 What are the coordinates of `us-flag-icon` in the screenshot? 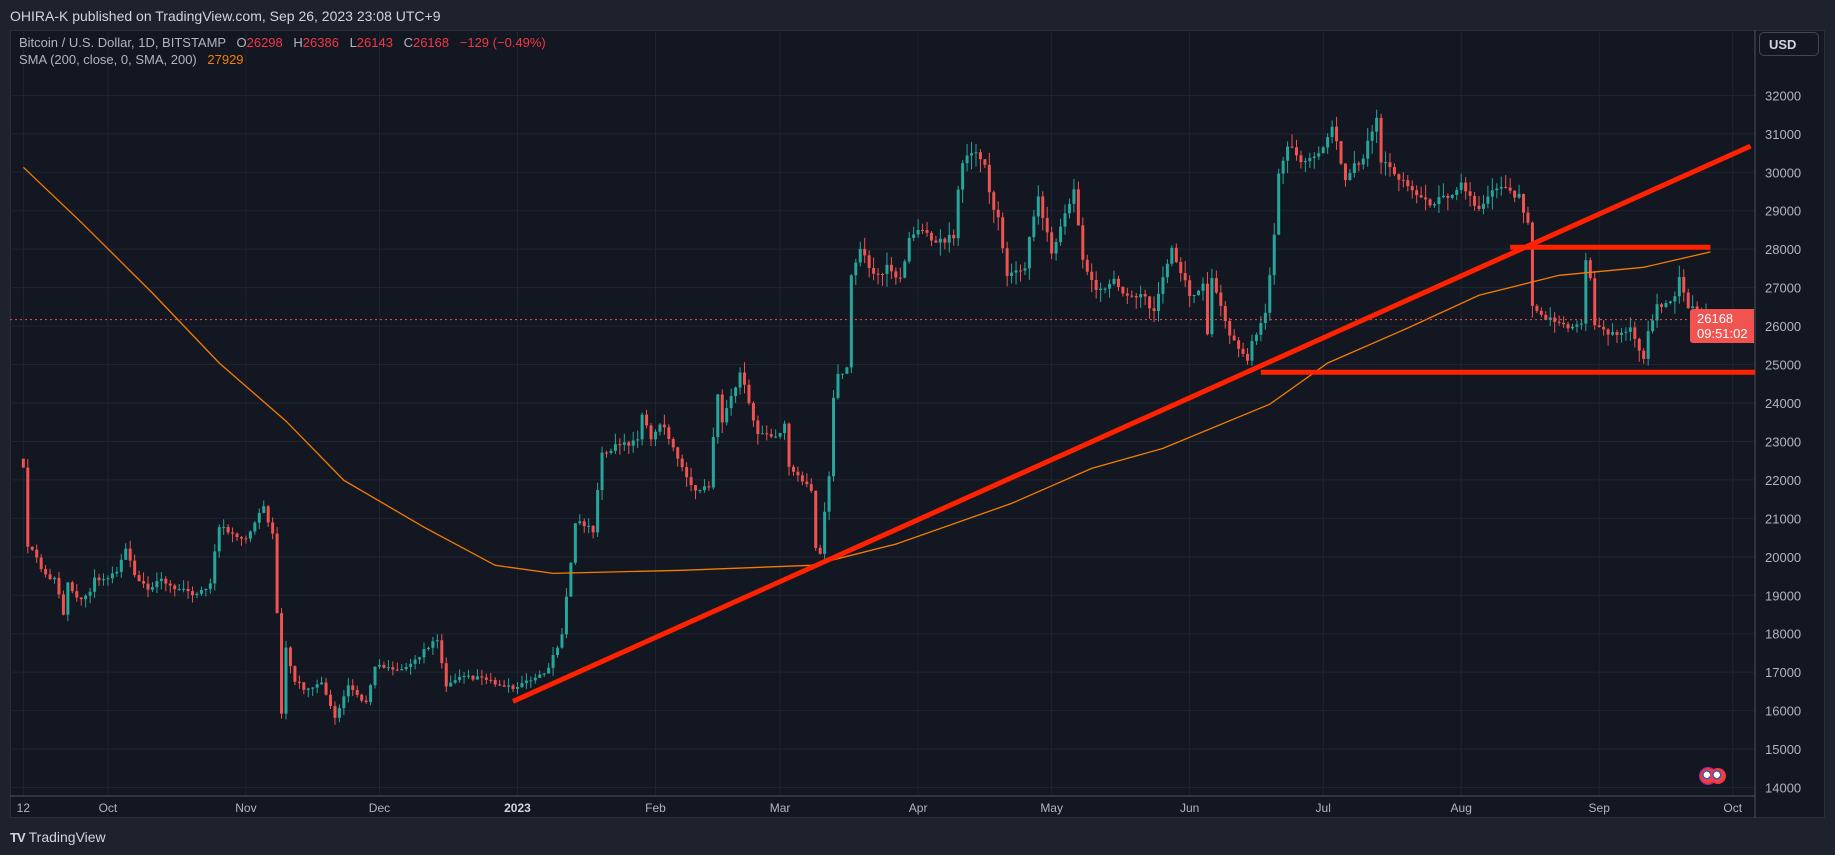 It's located at (1718, 776).